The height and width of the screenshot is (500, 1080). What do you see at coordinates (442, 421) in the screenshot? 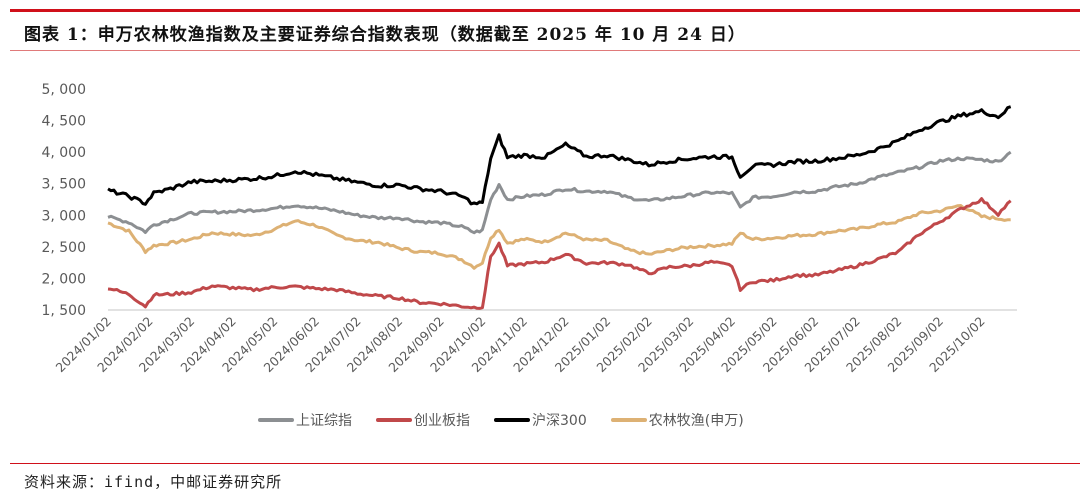
I see `legend-label: 创业板指` at bounding box center [442, 421].